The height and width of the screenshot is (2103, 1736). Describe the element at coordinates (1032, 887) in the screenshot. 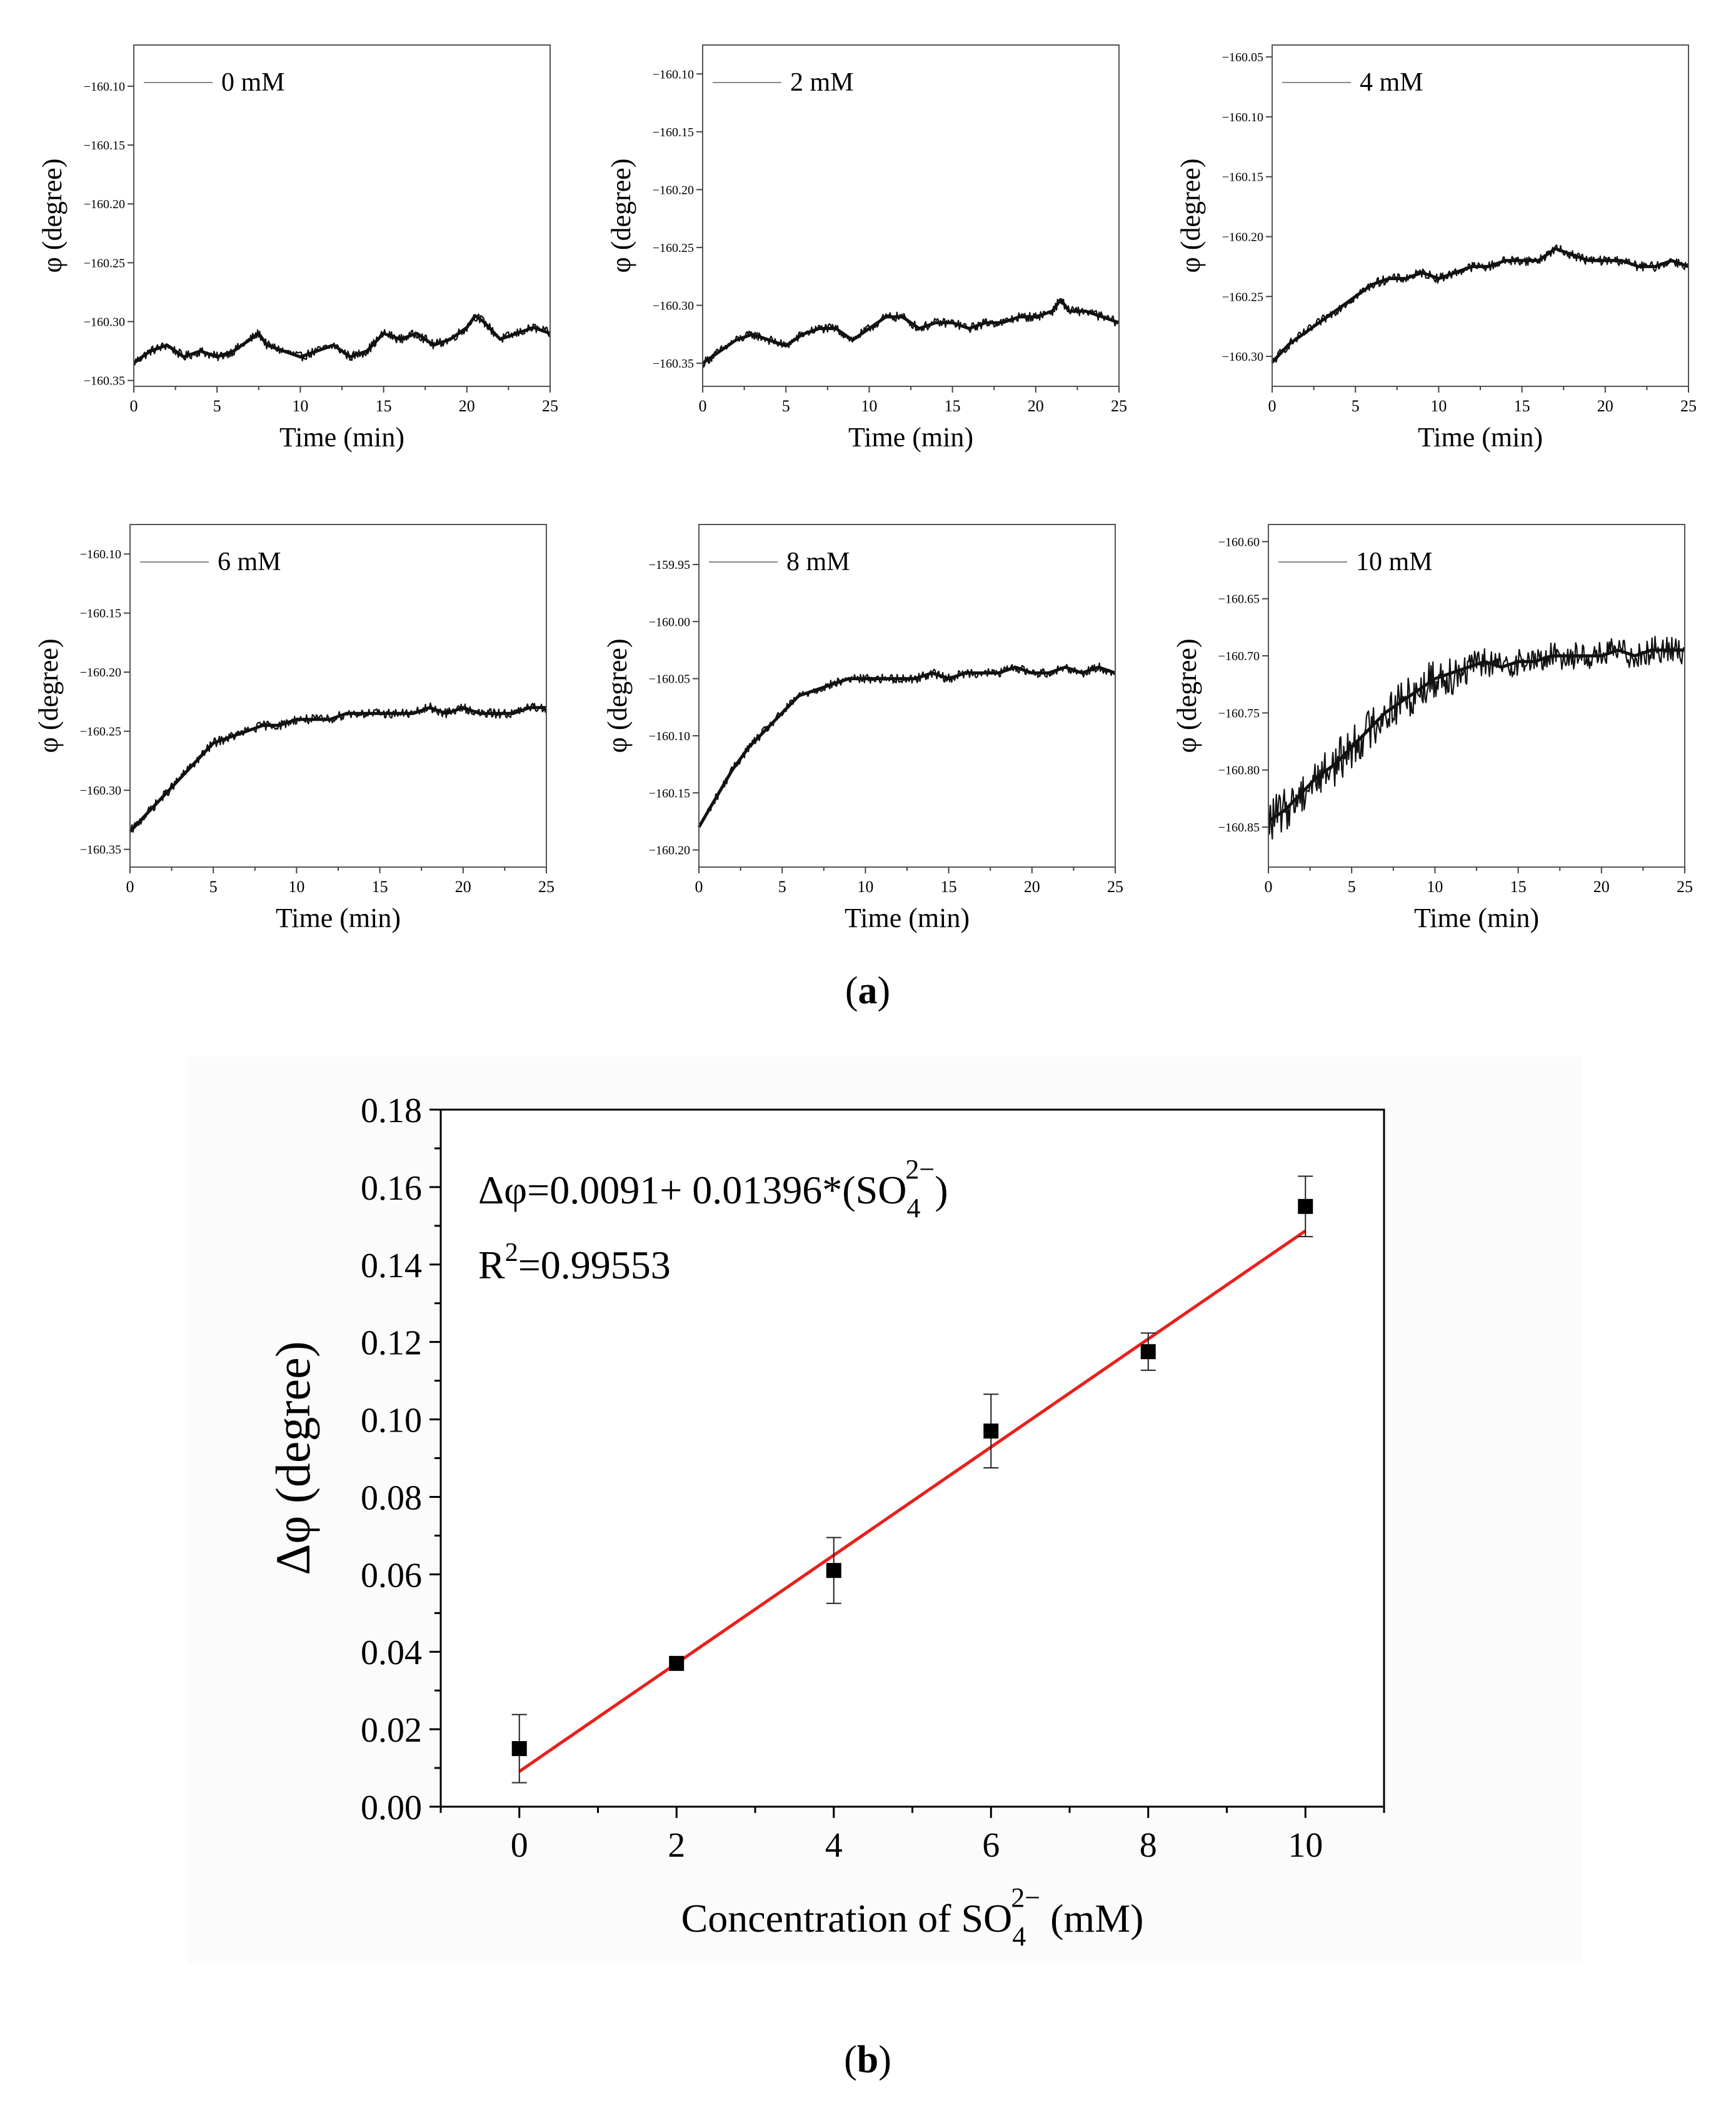

I see `x-tick-label-a8-4: 20` at that location.